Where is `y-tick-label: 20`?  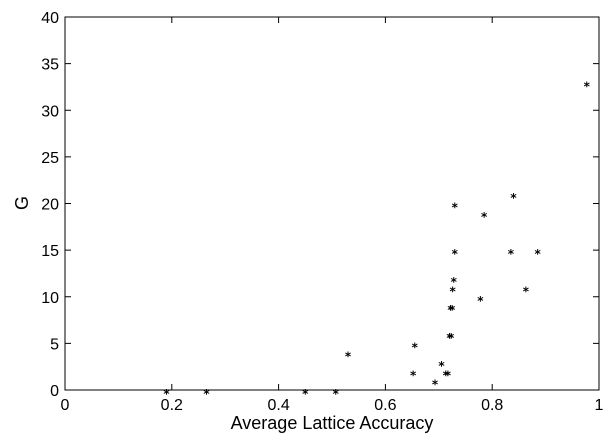
y-tick-label: 20 is located at coordinates (50, 205).